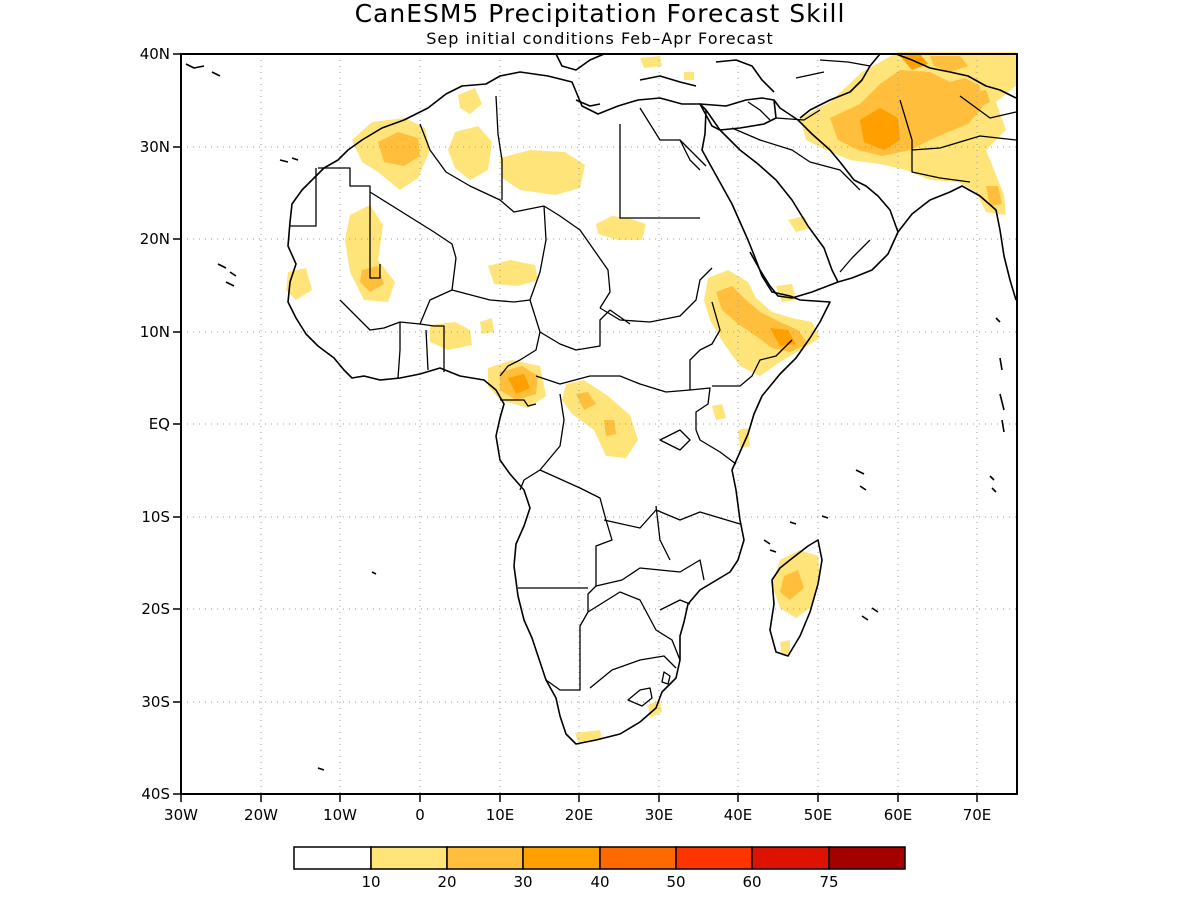 The height and width of the screenshot is (900, 1200). I want to click on colorbar-label: 40, so click(599, 882).